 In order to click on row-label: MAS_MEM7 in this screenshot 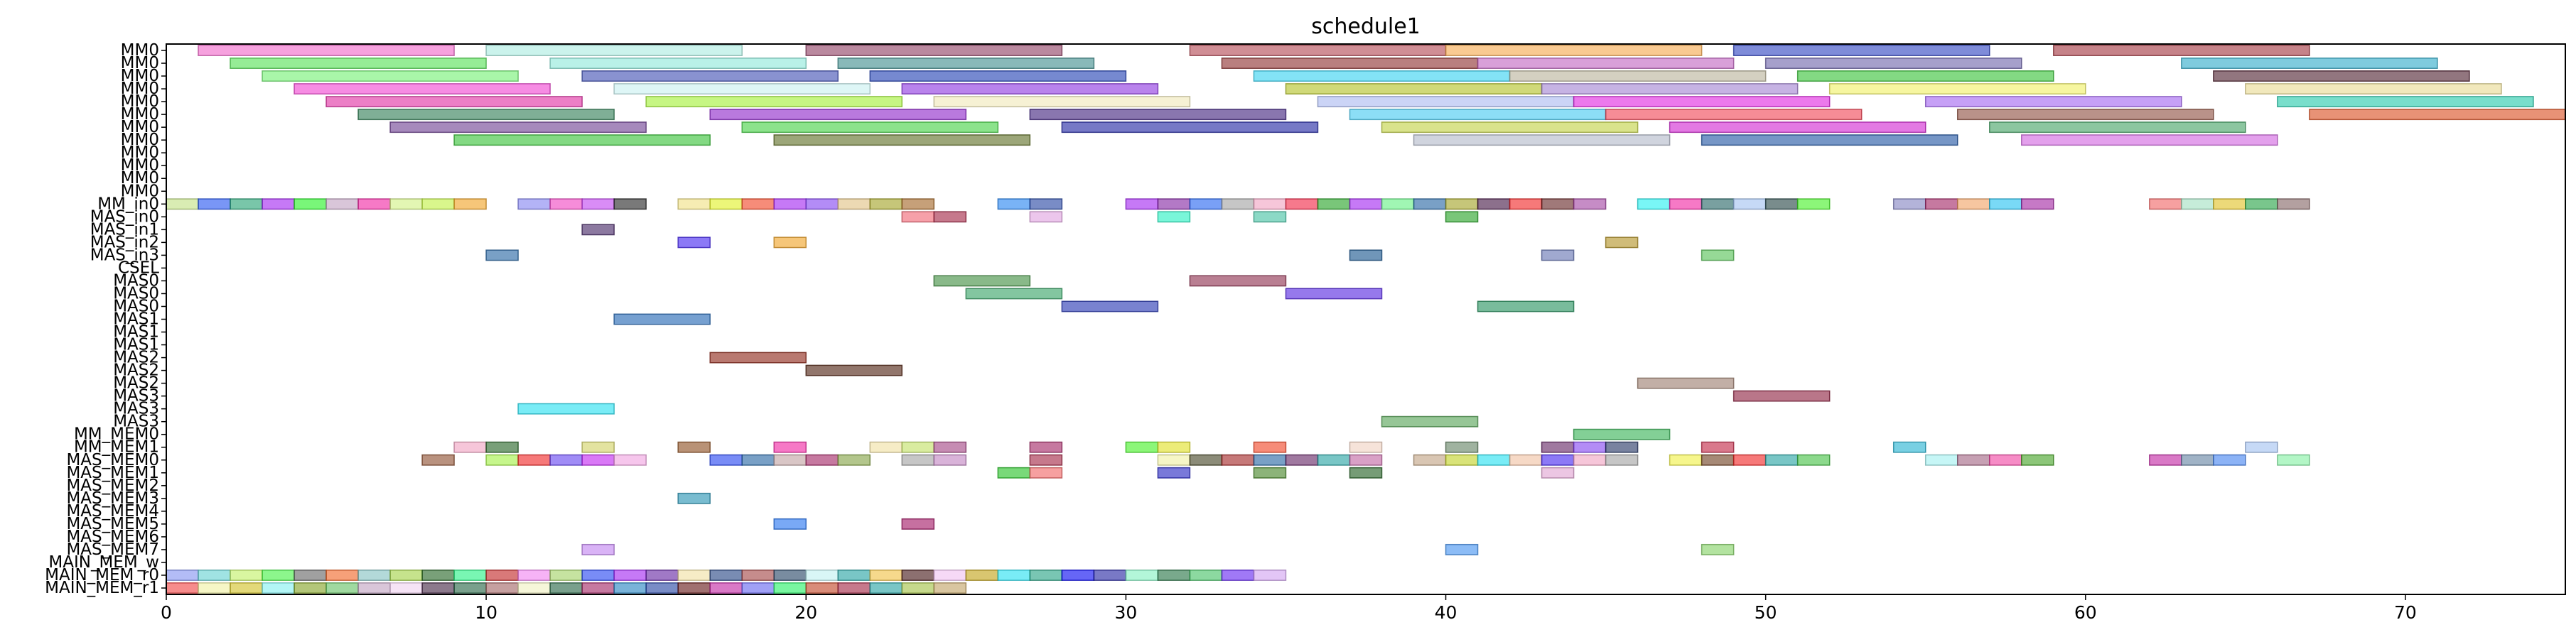, I will do `click(112, 549)`.